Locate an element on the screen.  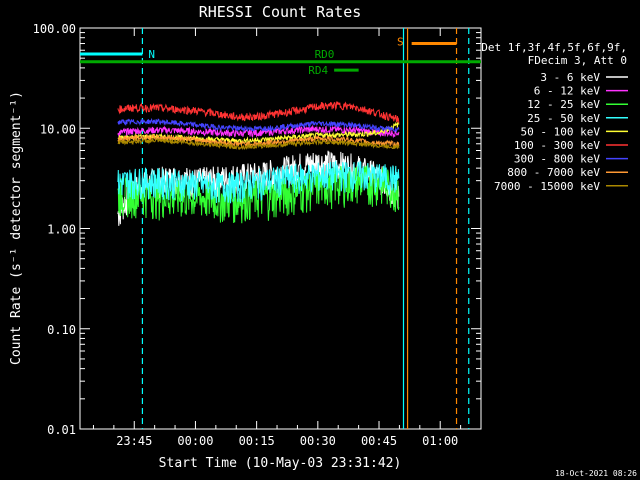
legend-label-5: 100 - 300 keV is located at coordinates (557, 145).